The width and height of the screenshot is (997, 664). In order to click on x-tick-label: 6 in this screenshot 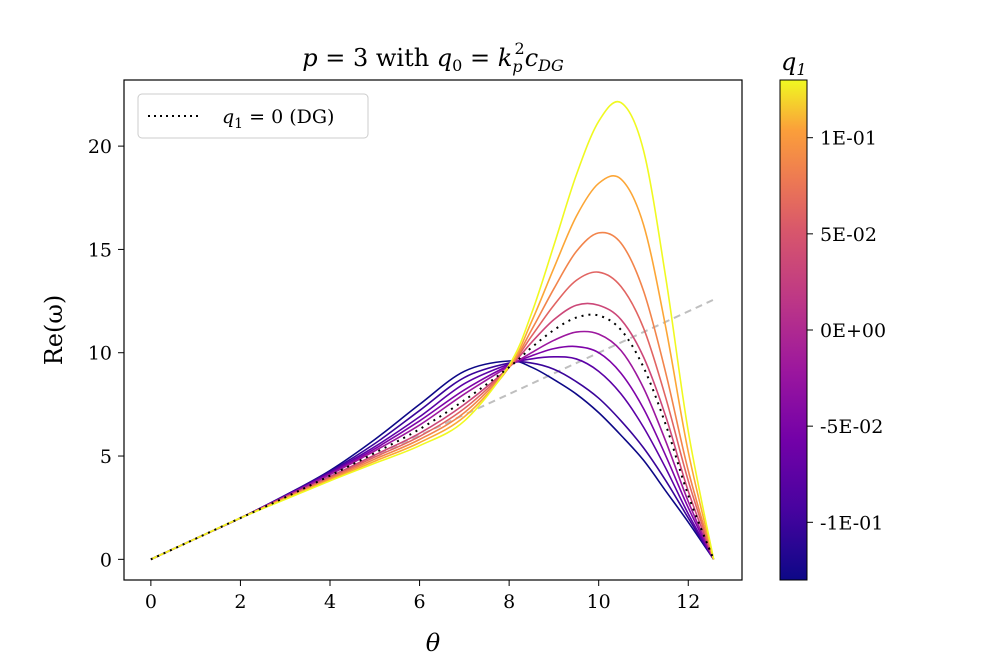, I will do `click(420, 602)`.